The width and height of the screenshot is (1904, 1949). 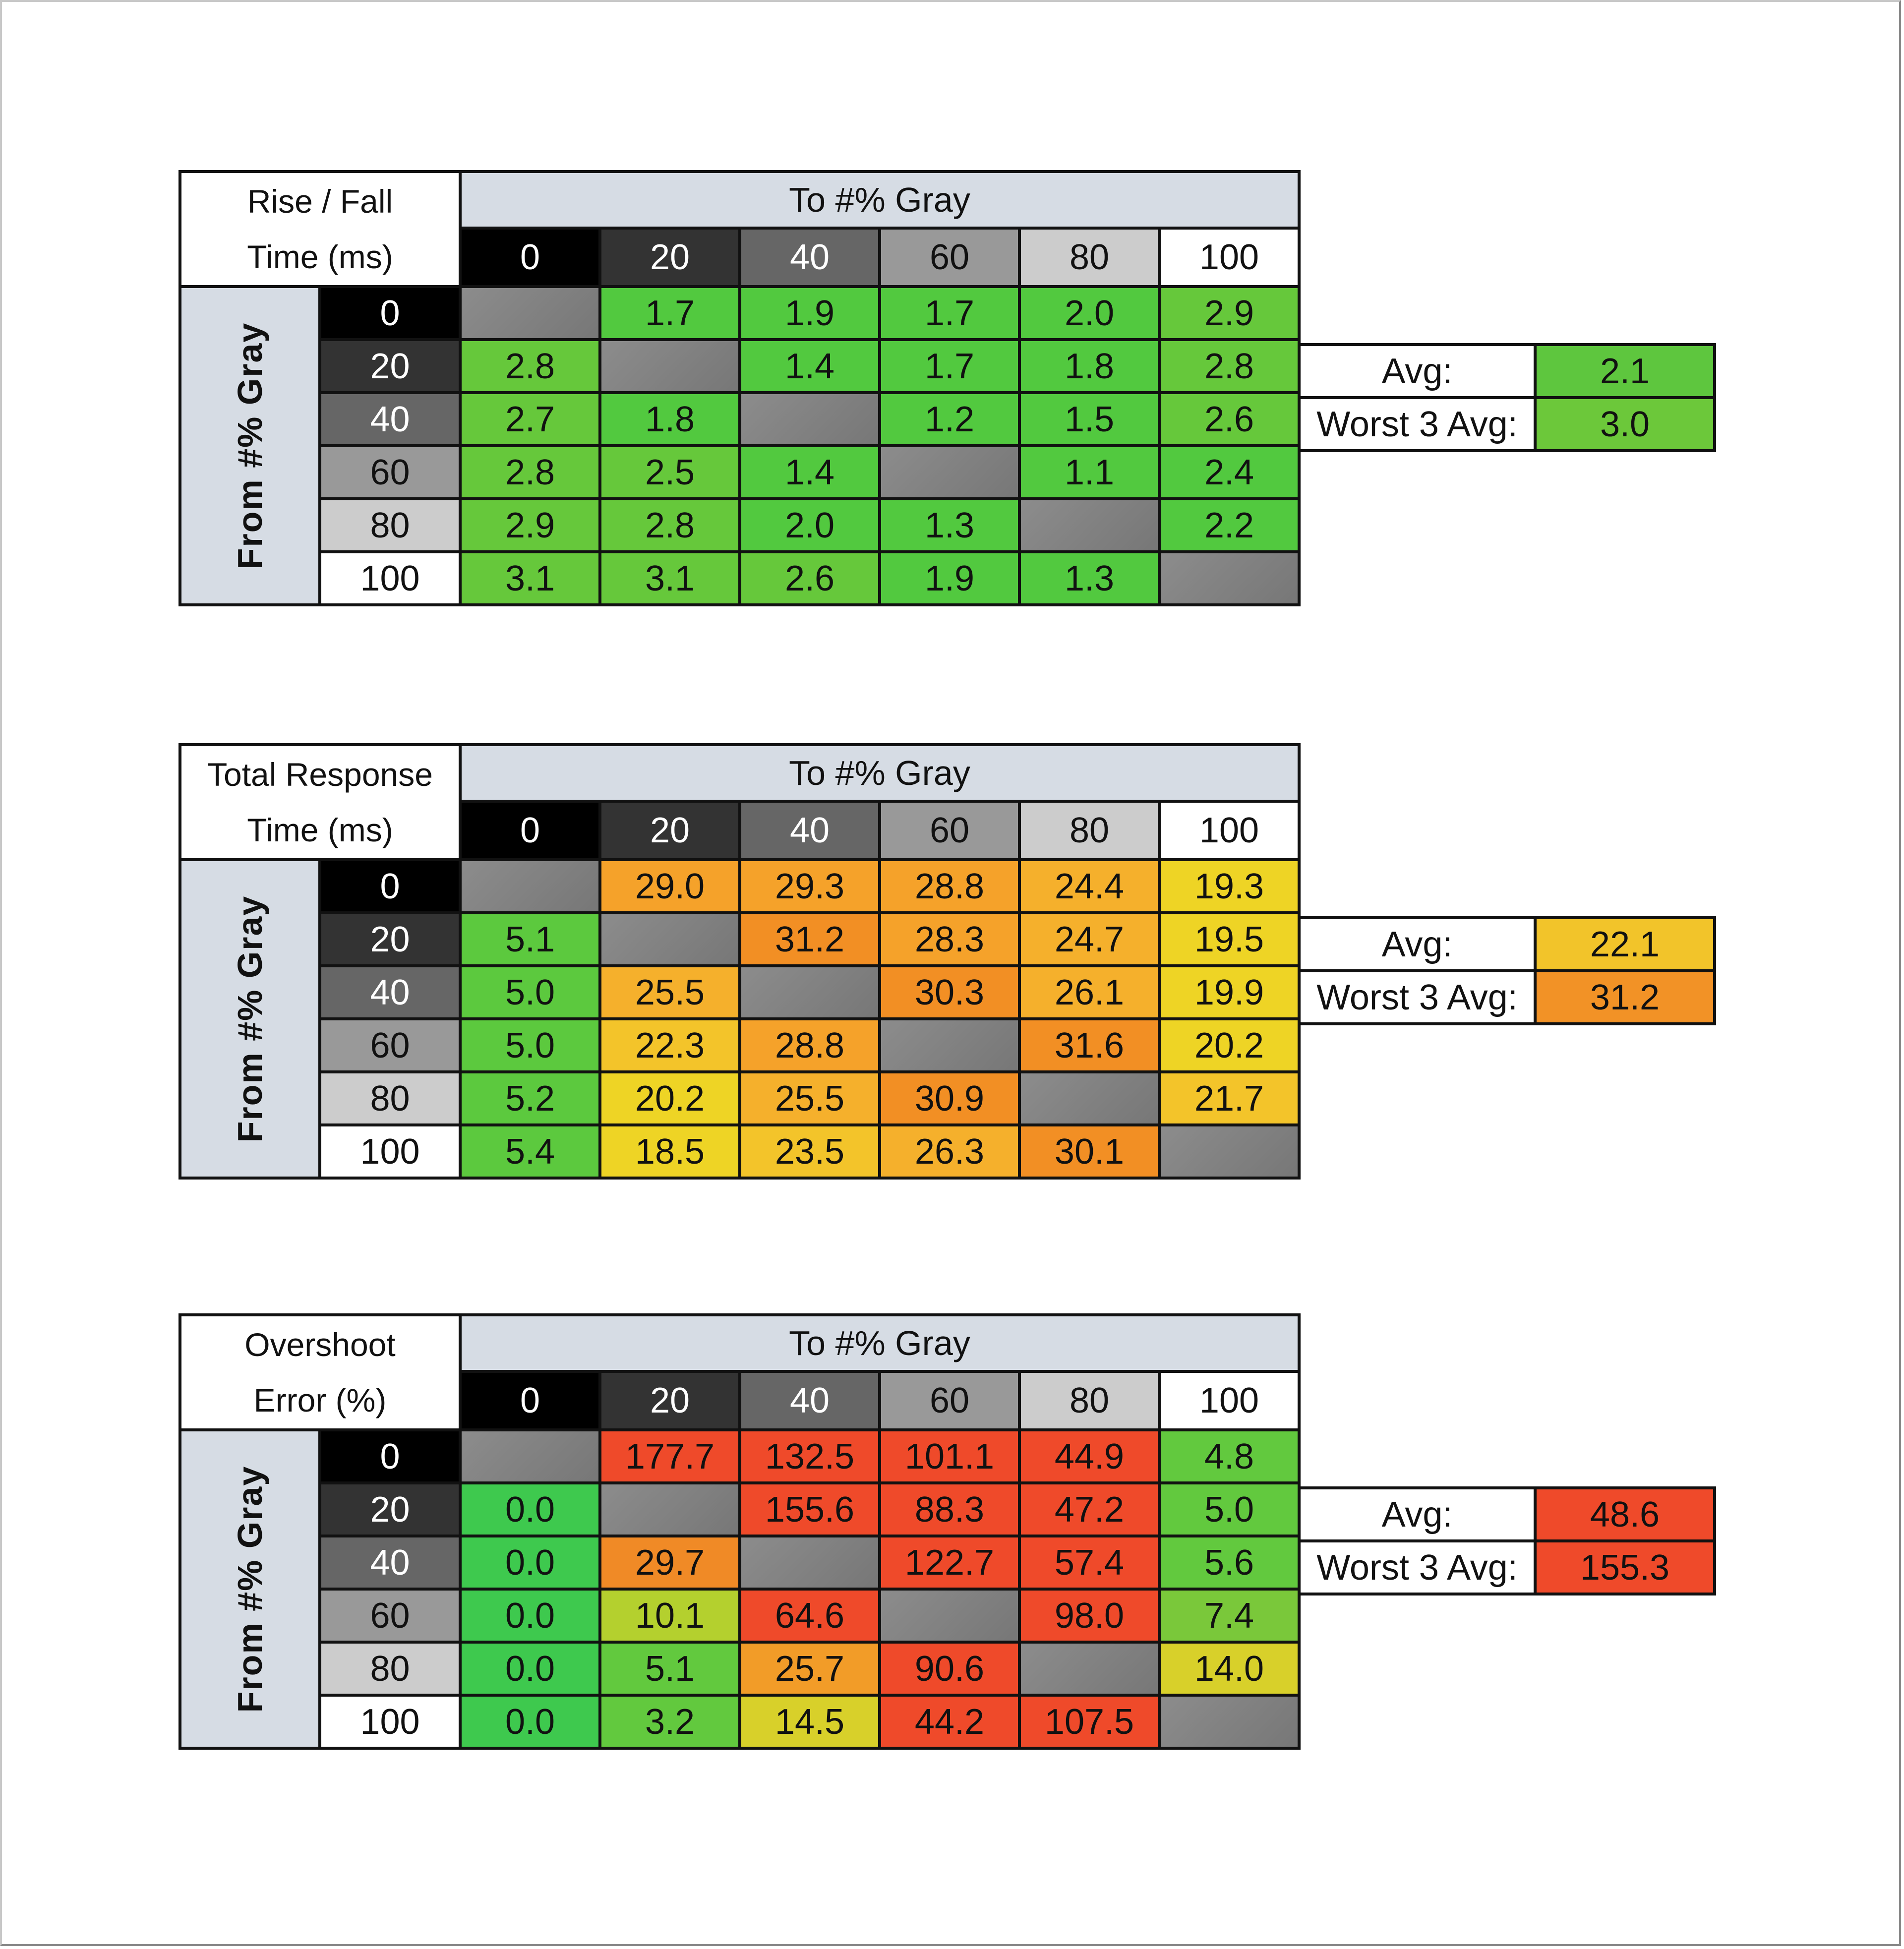 What do you see at coordinates (949, 1669) in the screenshot?
I see `heatmap-cell: 90.6` at bounding box center [949, 1669].